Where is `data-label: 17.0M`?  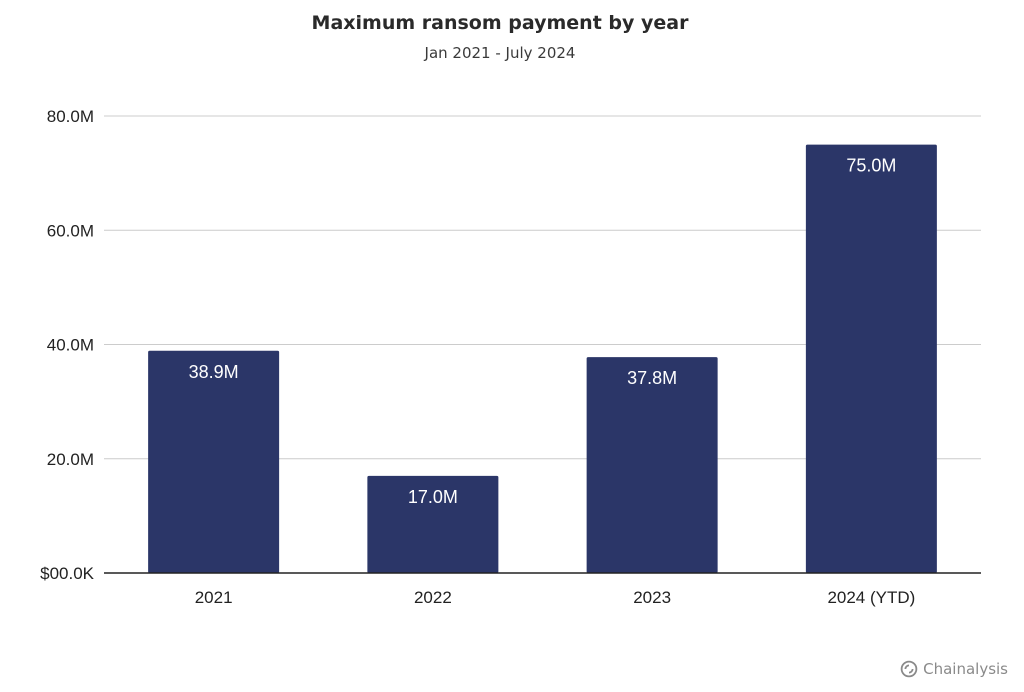 data-label: 17.0M is located at coordinates (433, 497).